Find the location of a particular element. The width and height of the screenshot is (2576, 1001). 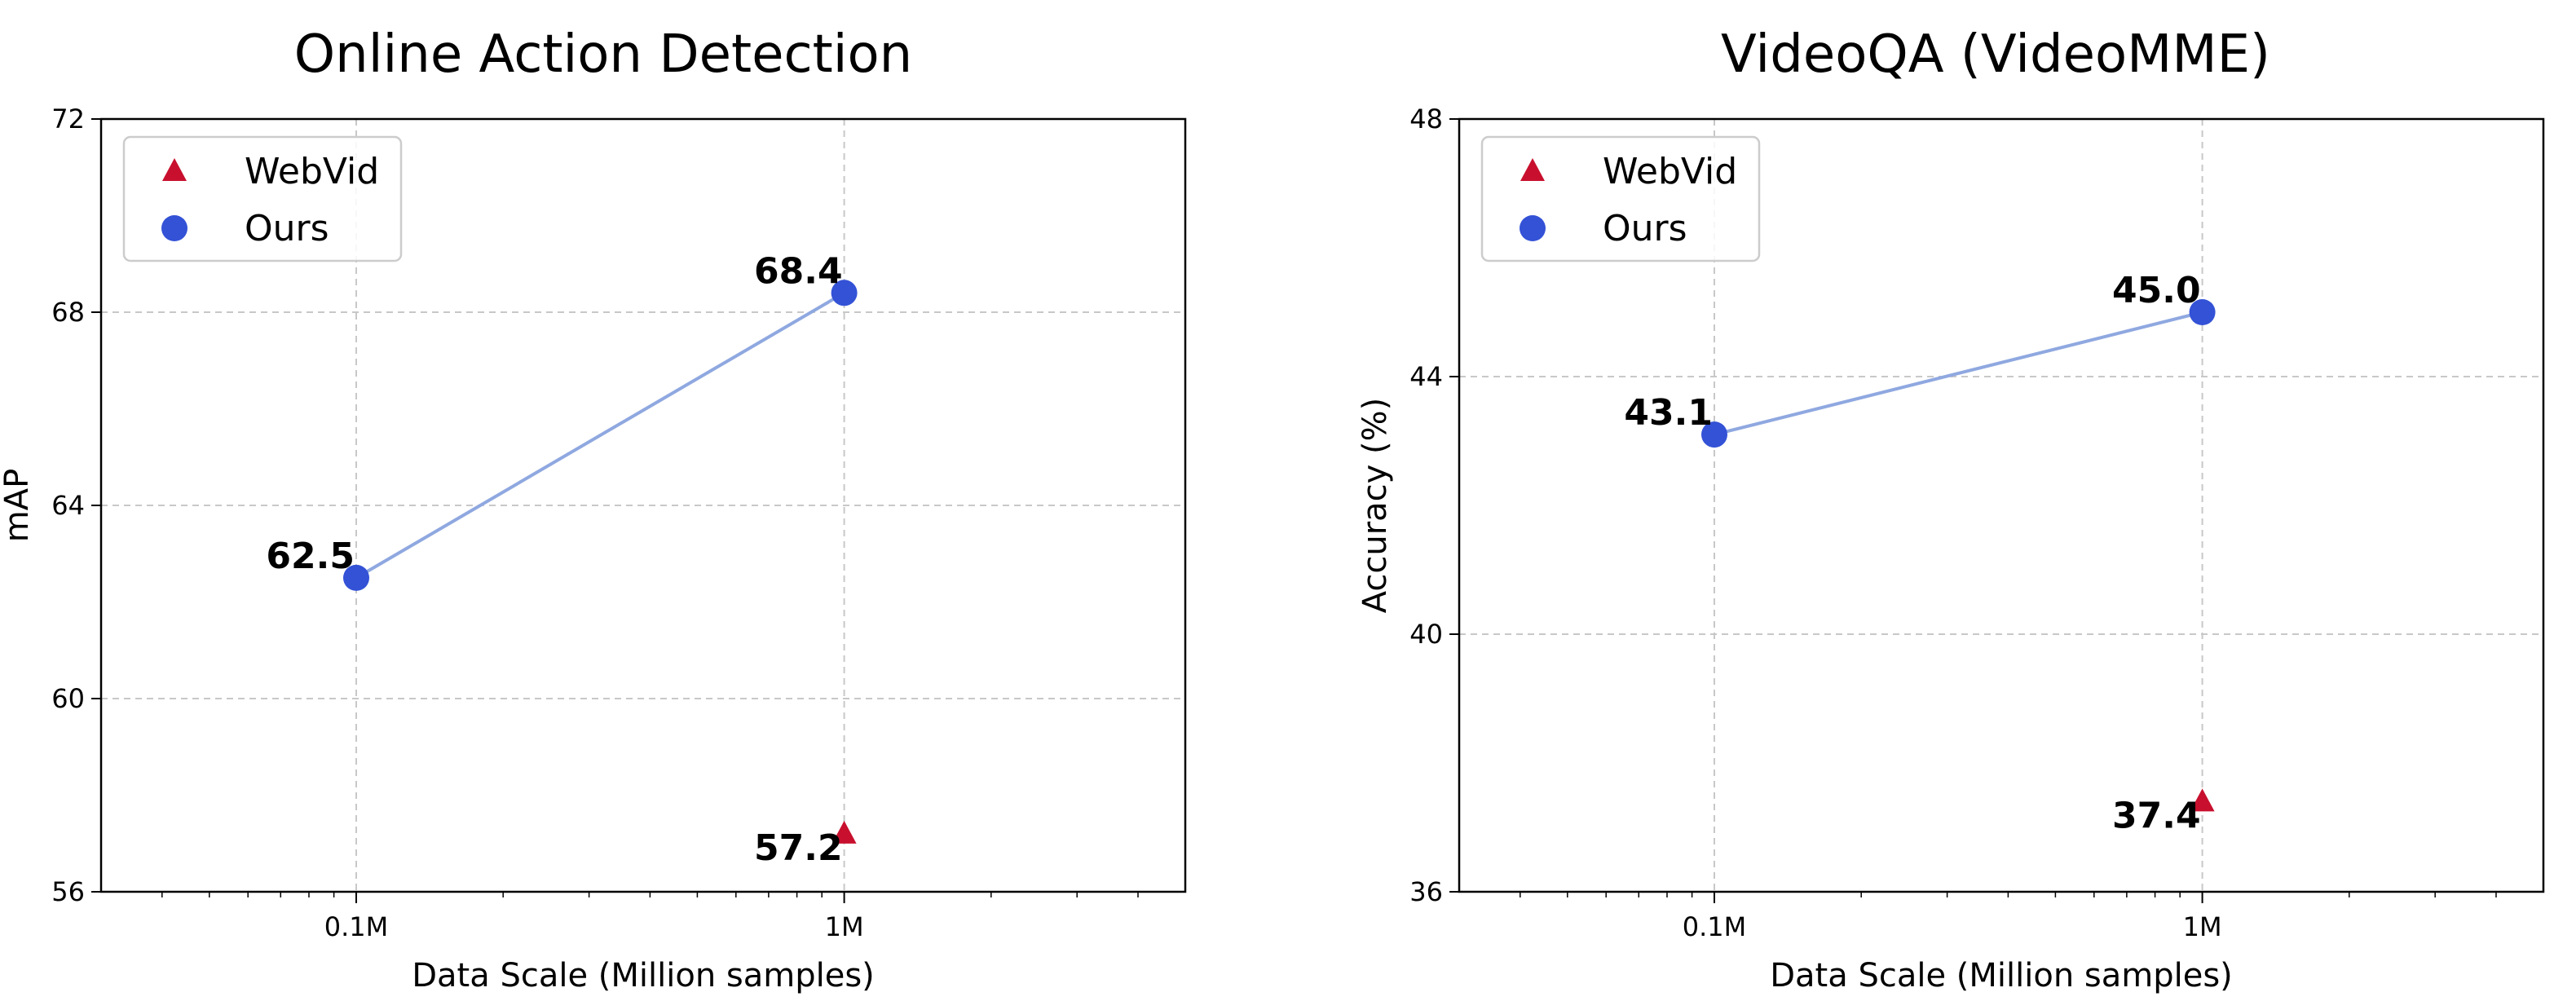

y-axis-label: Accuracy (%) is located at coordinates (1375, 506).